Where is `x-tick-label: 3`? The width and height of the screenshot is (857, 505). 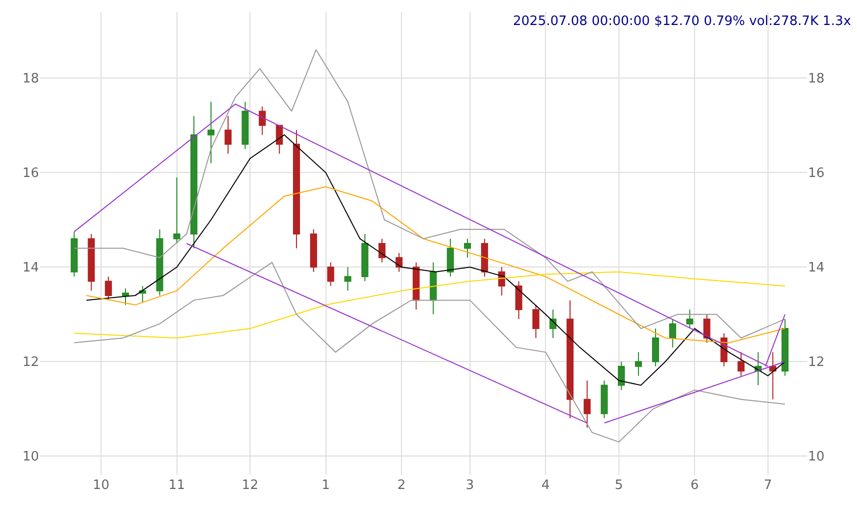 x-tick-label: 3 is located at coordinates (470, 485).